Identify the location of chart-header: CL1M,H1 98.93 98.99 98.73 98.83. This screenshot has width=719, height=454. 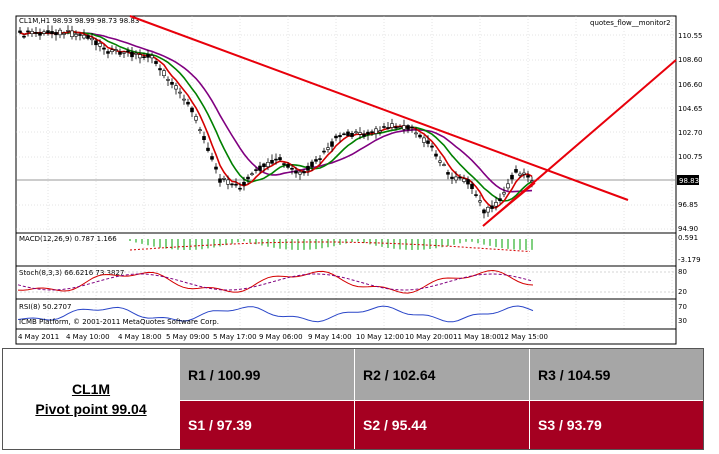
(79, 21).